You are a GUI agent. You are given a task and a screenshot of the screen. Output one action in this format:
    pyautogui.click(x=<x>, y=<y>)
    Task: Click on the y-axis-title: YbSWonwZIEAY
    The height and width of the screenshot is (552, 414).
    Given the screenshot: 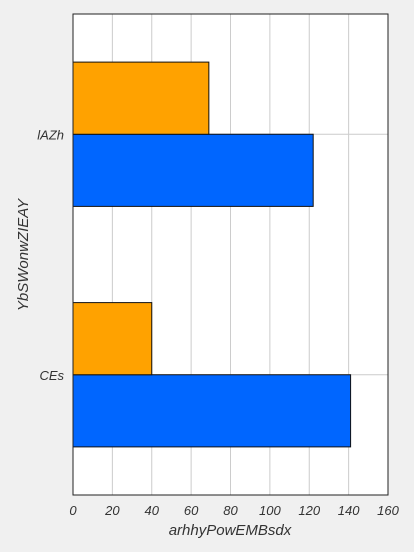 What is the action you would take?
    pyautogui.click(x=23, y=254)
    